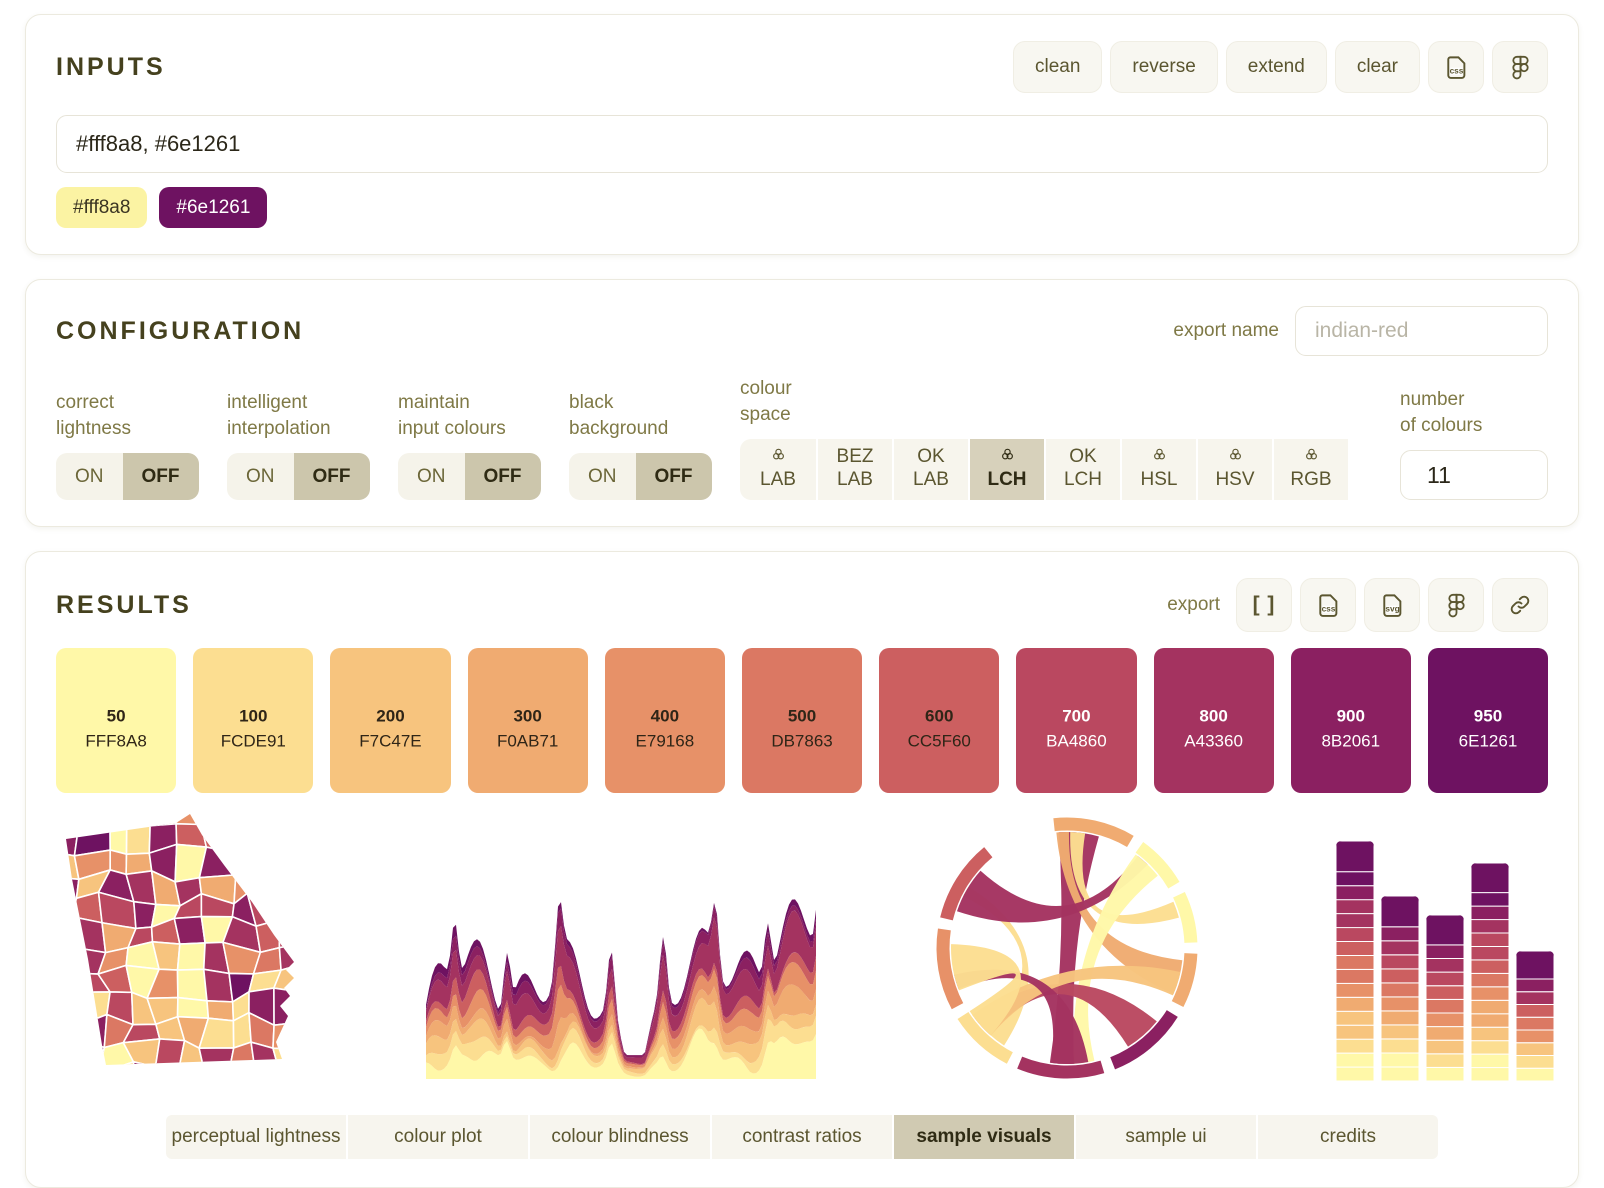 This screenshot has width=1604, height=1188. I want to click on inputs-title: INPUTS, so click(111, 66).